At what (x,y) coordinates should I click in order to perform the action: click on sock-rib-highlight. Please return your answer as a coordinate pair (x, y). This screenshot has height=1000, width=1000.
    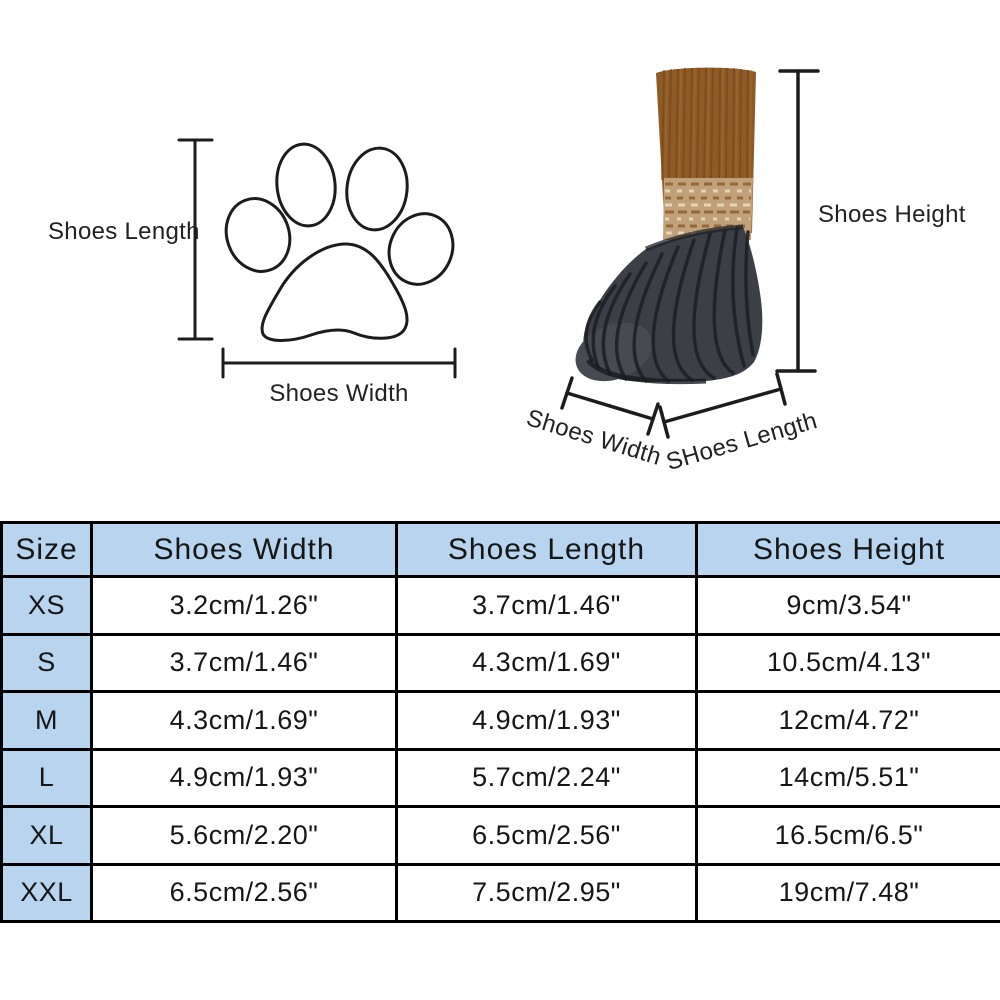
    Looking at the image, I should click on (708, 124).